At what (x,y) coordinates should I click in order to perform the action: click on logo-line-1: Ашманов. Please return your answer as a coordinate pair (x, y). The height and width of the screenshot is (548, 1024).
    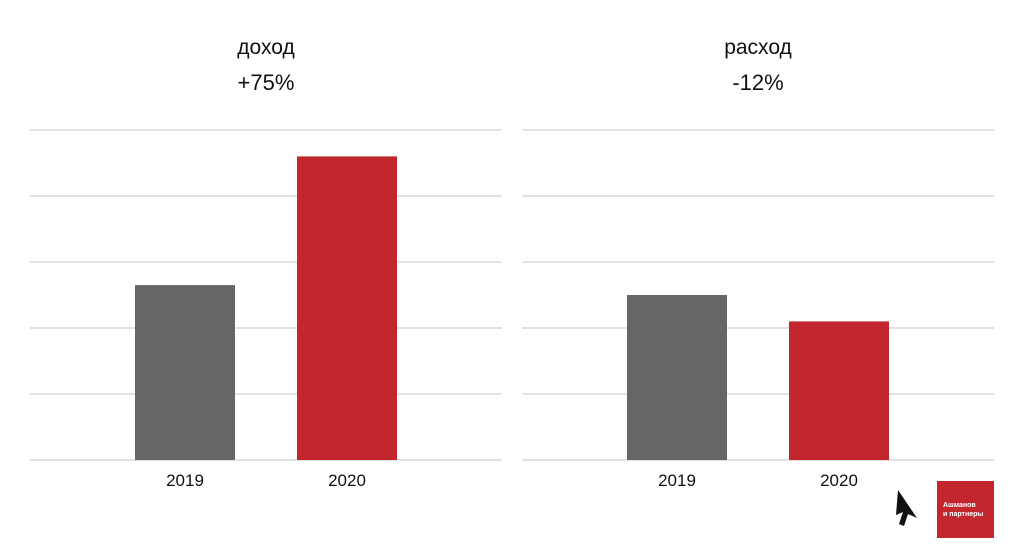
    Looking at the image, I should click on (959, 505).